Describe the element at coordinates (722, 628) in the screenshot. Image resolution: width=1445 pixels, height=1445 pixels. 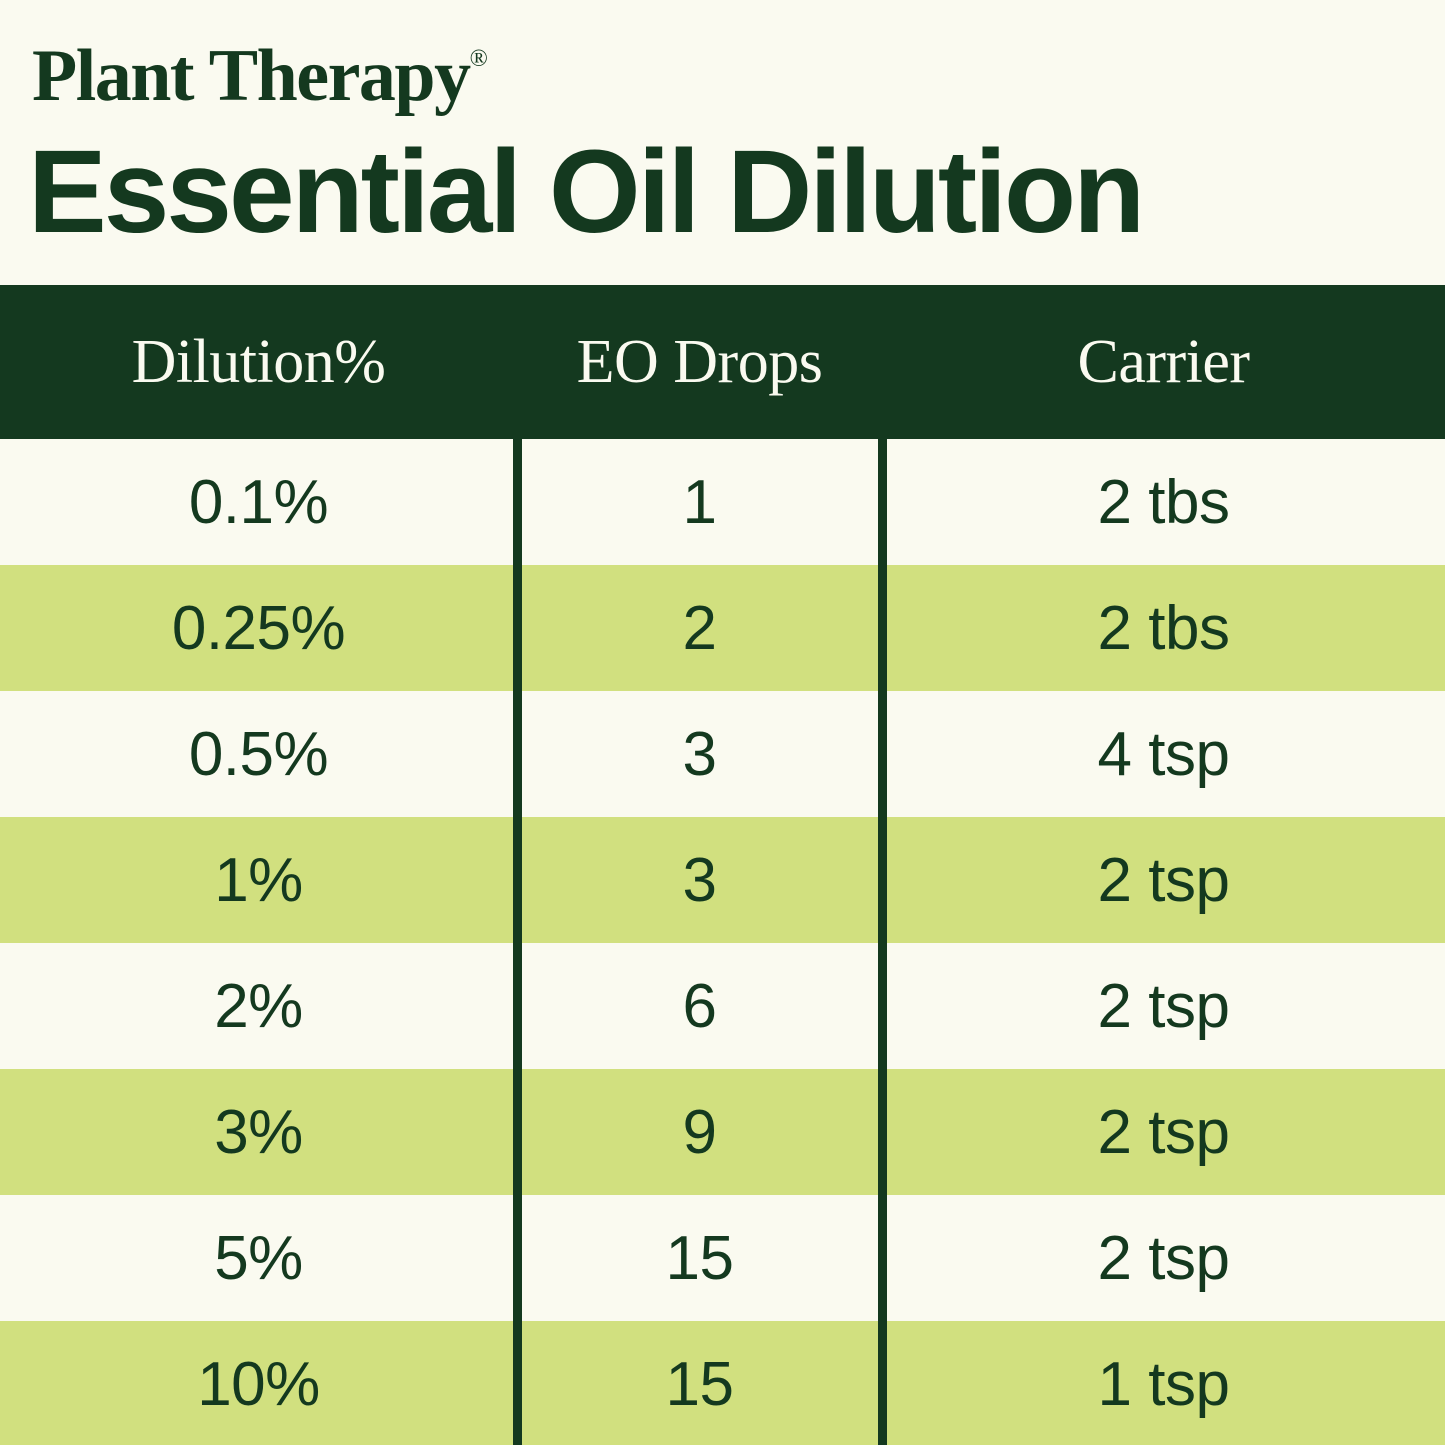
I see `table-row: 0.25% 2 2 tbs` at that location.